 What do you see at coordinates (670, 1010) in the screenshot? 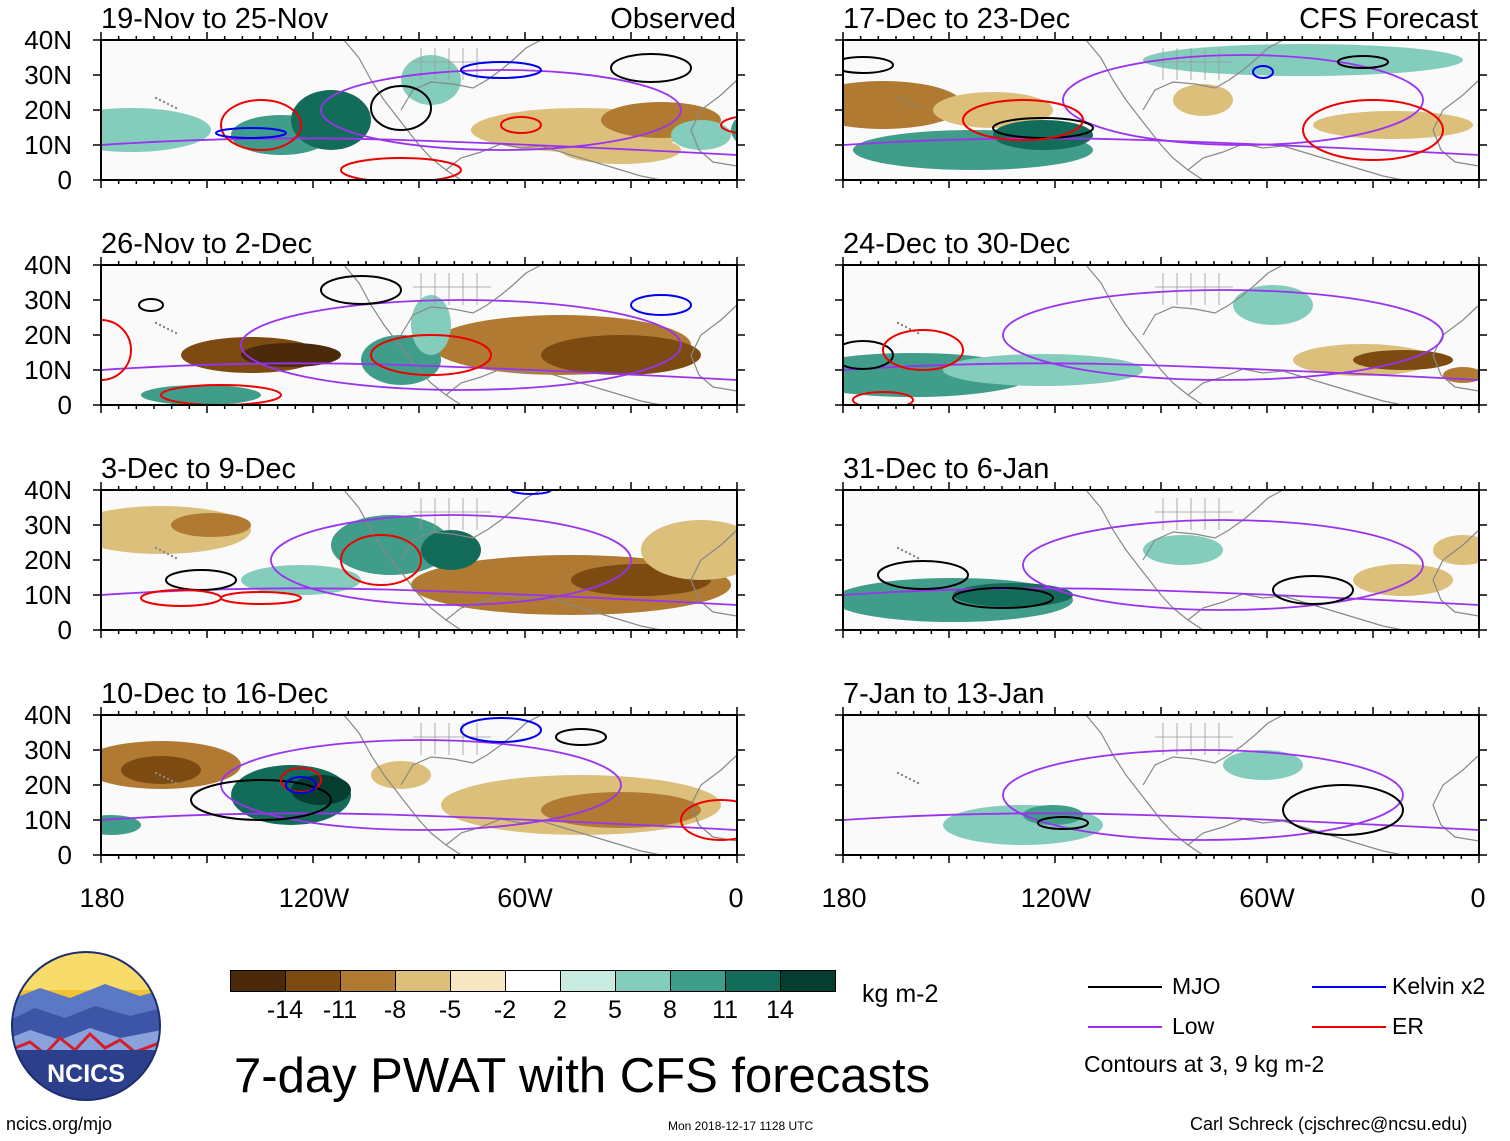
I see `colorbar-label-7: 8` at bounding box center [670, 1010].